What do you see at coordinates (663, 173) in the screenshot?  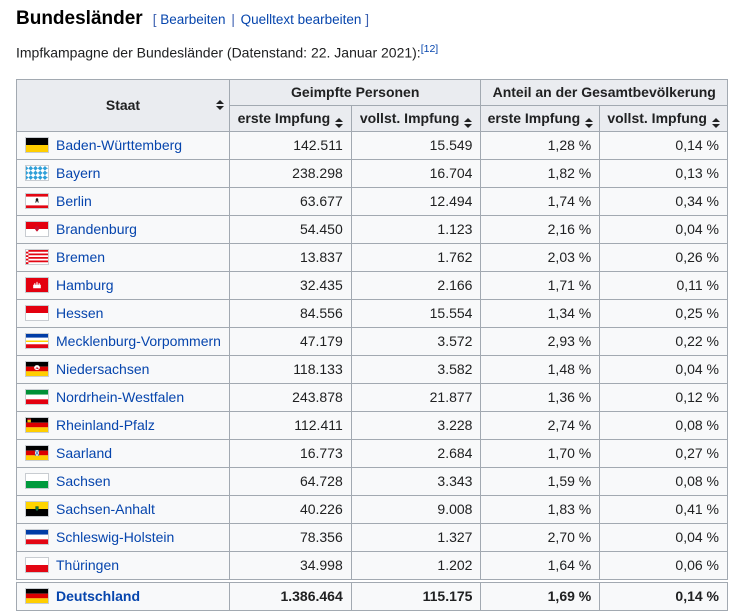 I see `vollst-impfung-anteil-value: 0,13 %` at bounding box center [663, 173].